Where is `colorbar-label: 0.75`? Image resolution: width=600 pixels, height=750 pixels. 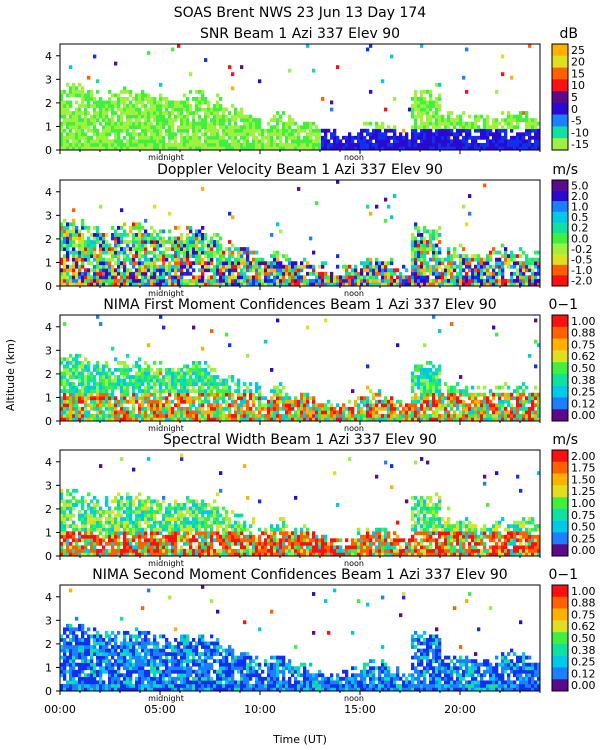
colorbar-label: 0.75 is located at coordinates (583, 515).